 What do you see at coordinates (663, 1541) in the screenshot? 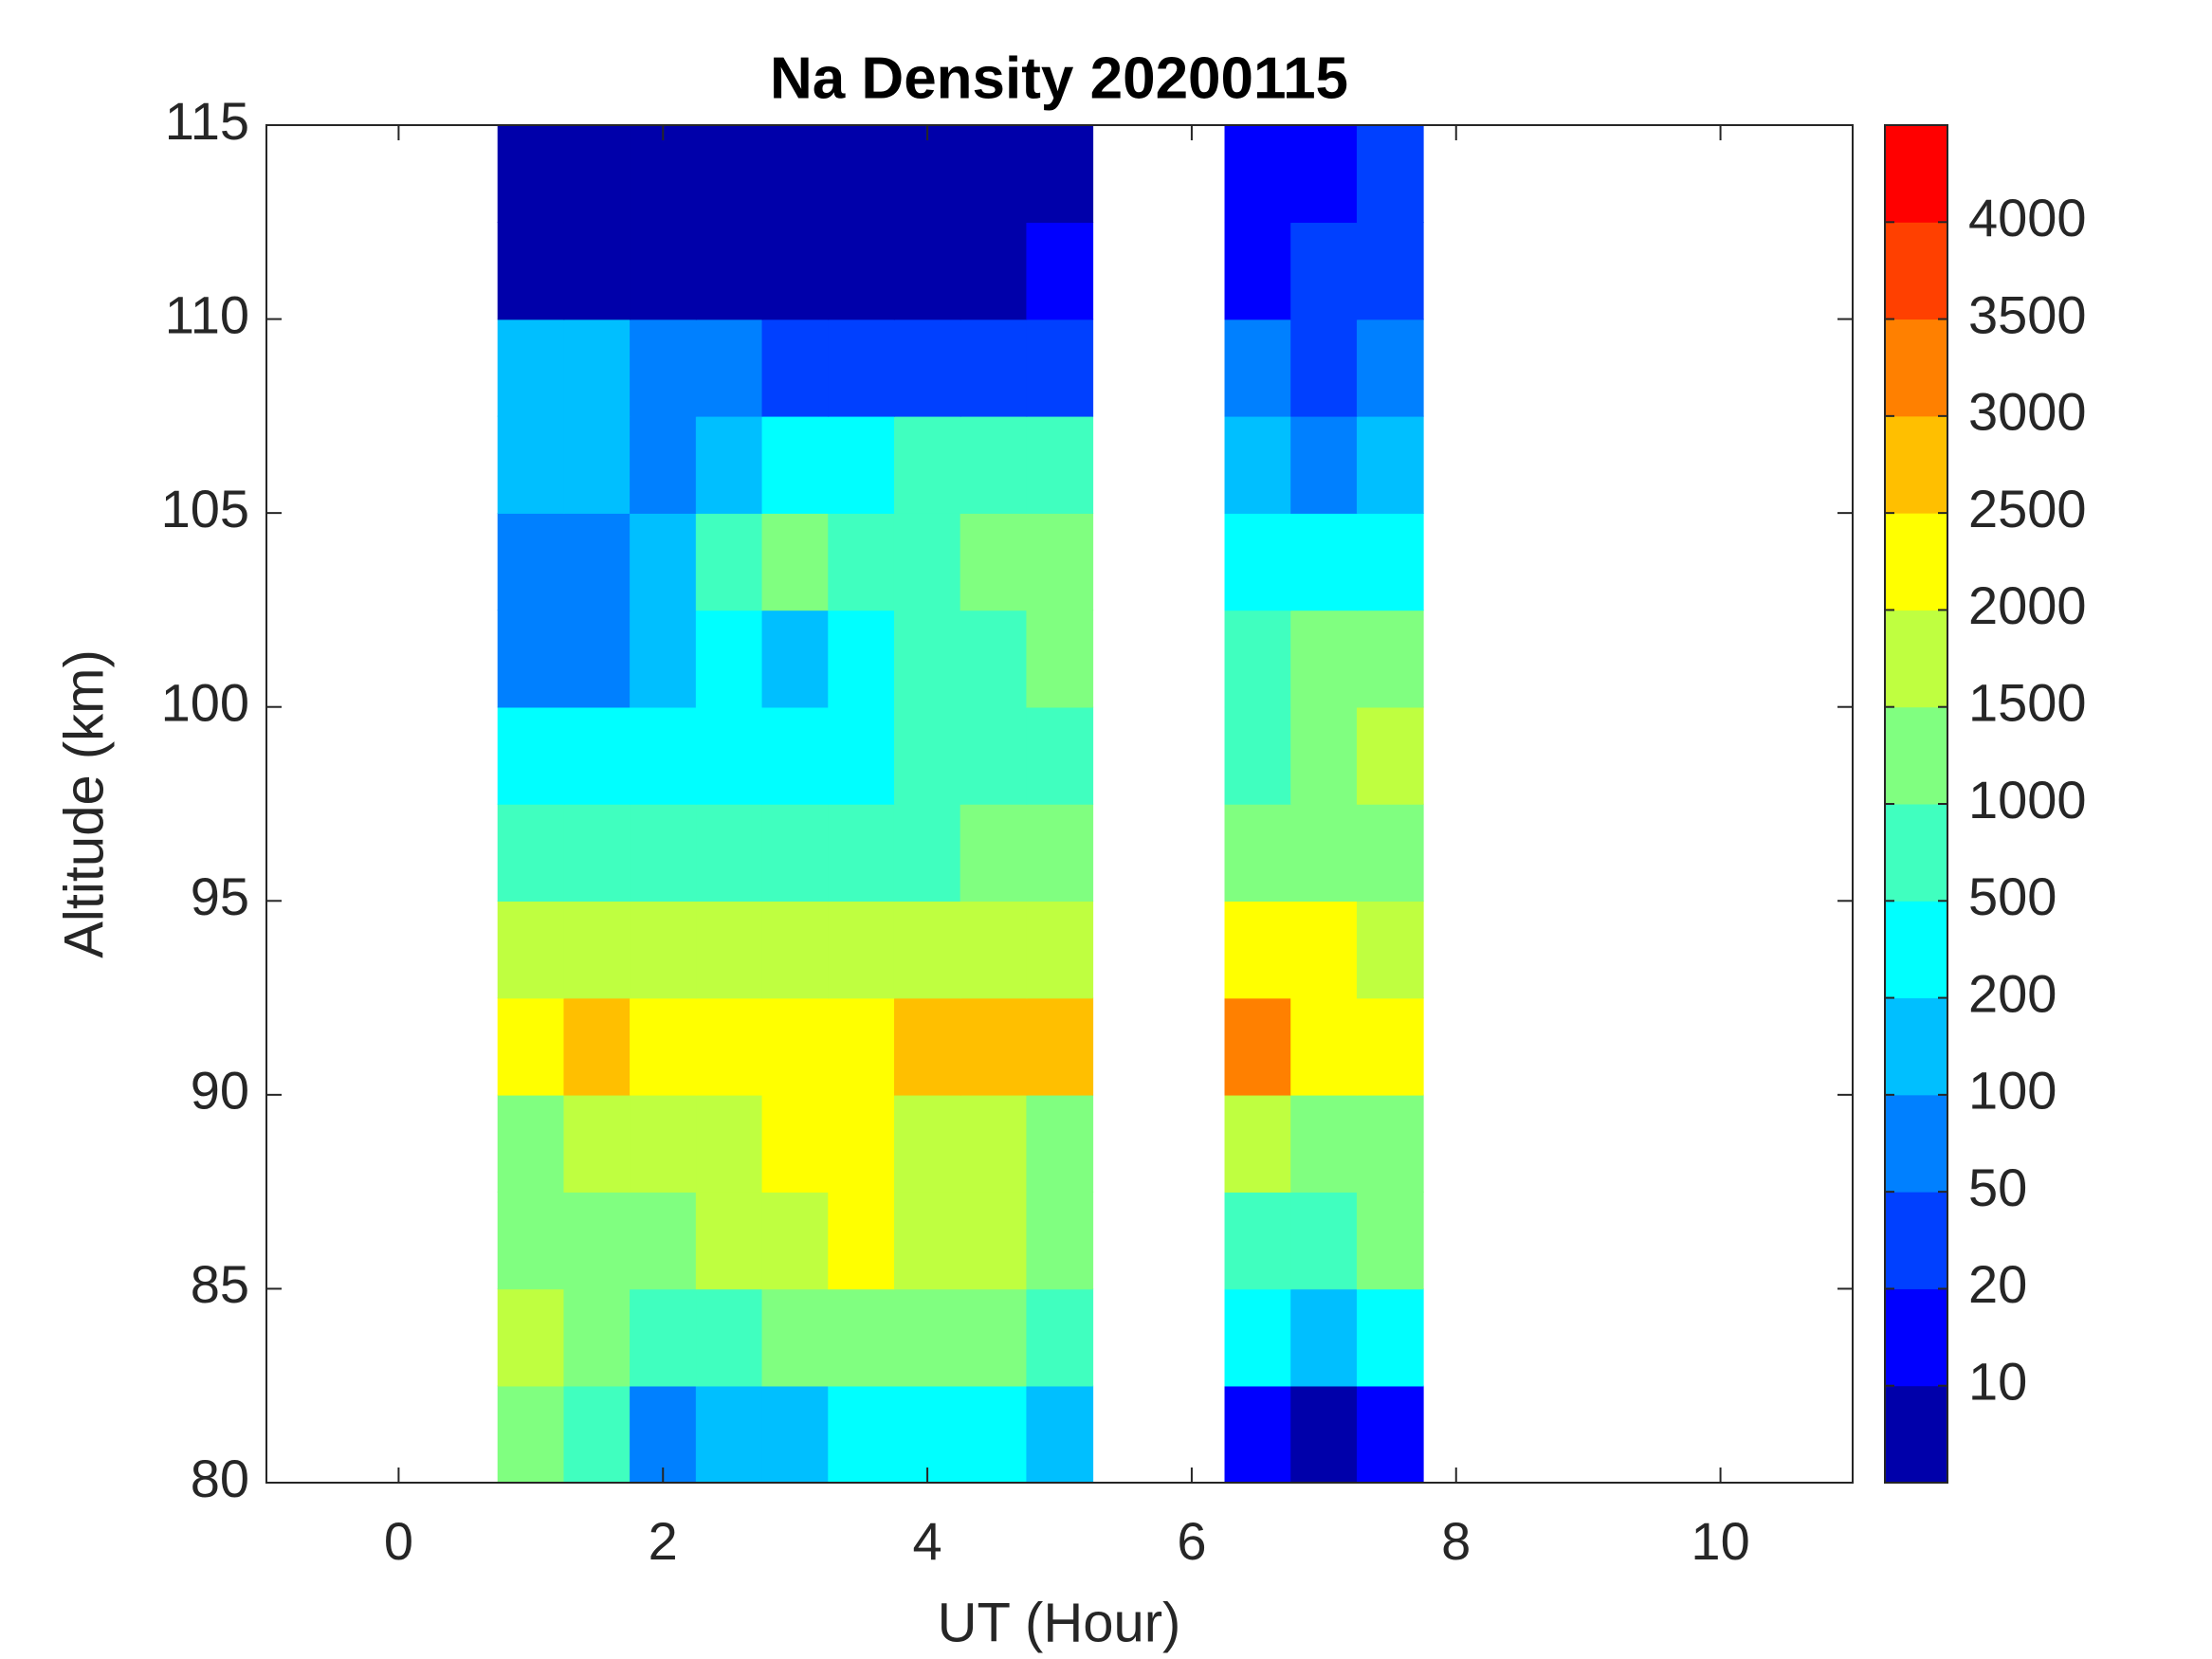
I see `x-tick-label: 2` at bounding box center [663, 1541].